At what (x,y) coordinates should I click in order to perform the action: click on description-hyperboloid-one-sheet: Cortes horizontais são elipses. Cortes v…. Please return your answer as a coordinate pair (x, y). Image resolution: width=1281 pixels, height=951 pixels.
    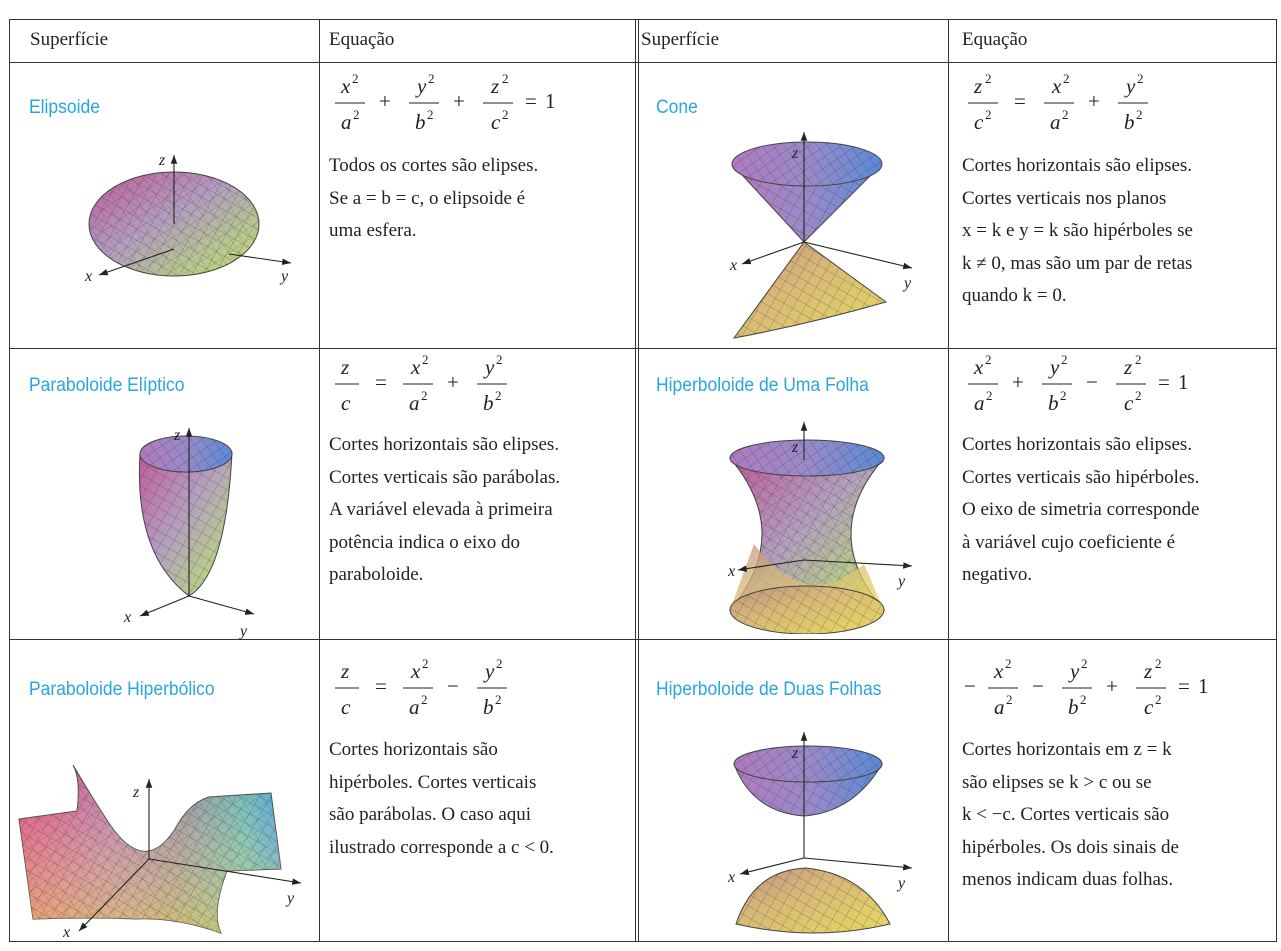
    Looking at the image, I should click on (1081, 510).